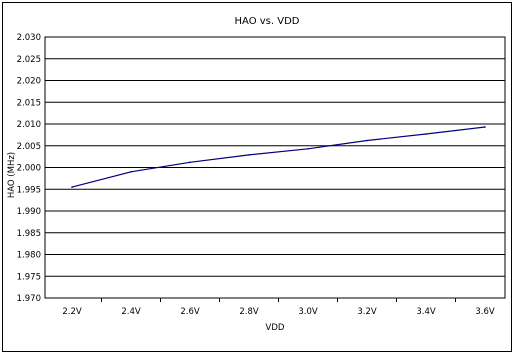  Describe the element at coordinates (131, 312) in the screenshot. I see `x-tick-label: 2.4V` at that location.